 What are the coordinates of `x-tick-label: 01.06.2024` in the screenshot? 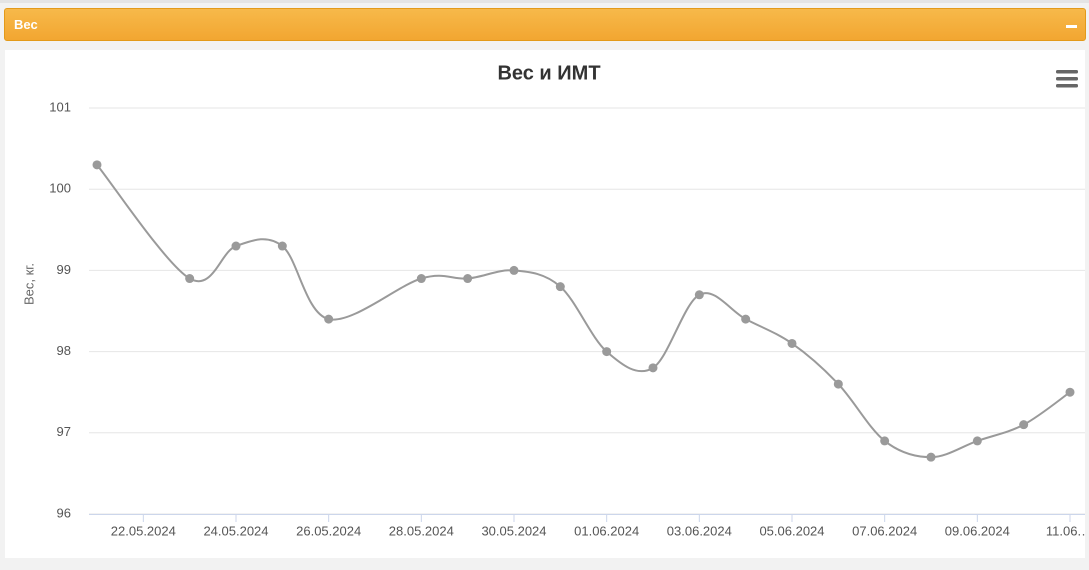 It's located at (606, 530).